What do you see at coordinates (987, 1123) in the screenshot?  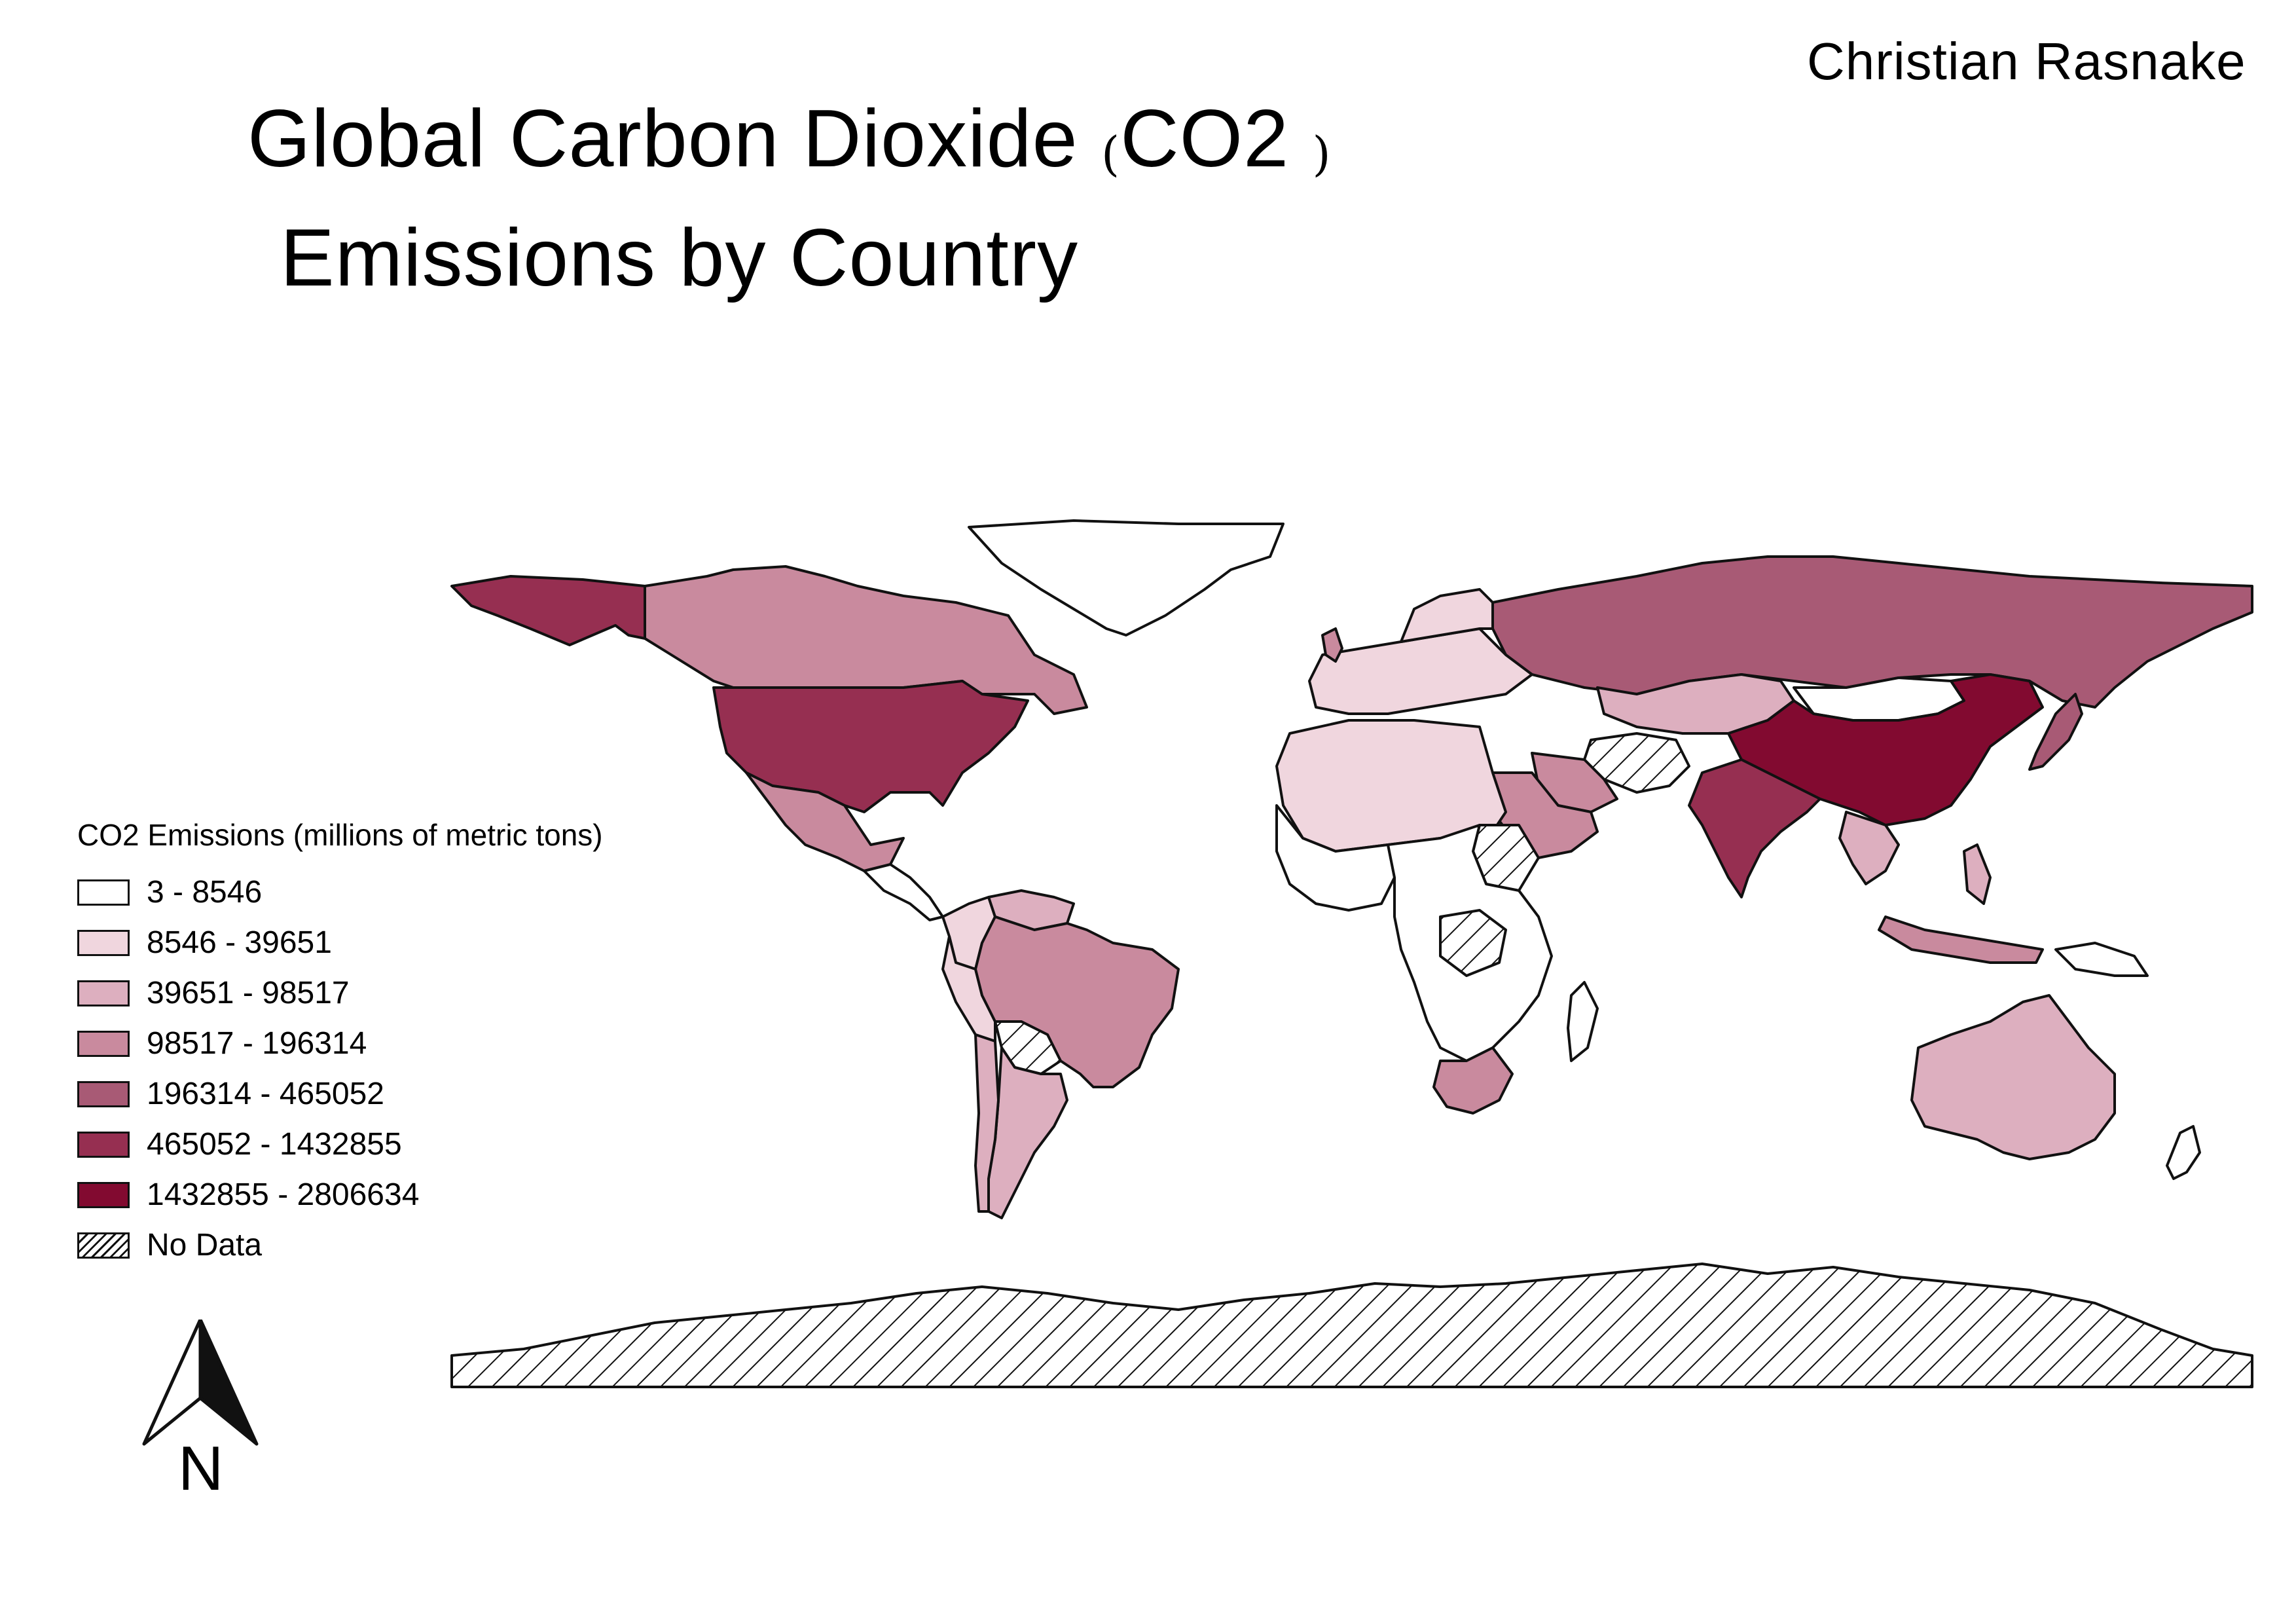 I see `country-chile` at bounding box center [987, 1123].